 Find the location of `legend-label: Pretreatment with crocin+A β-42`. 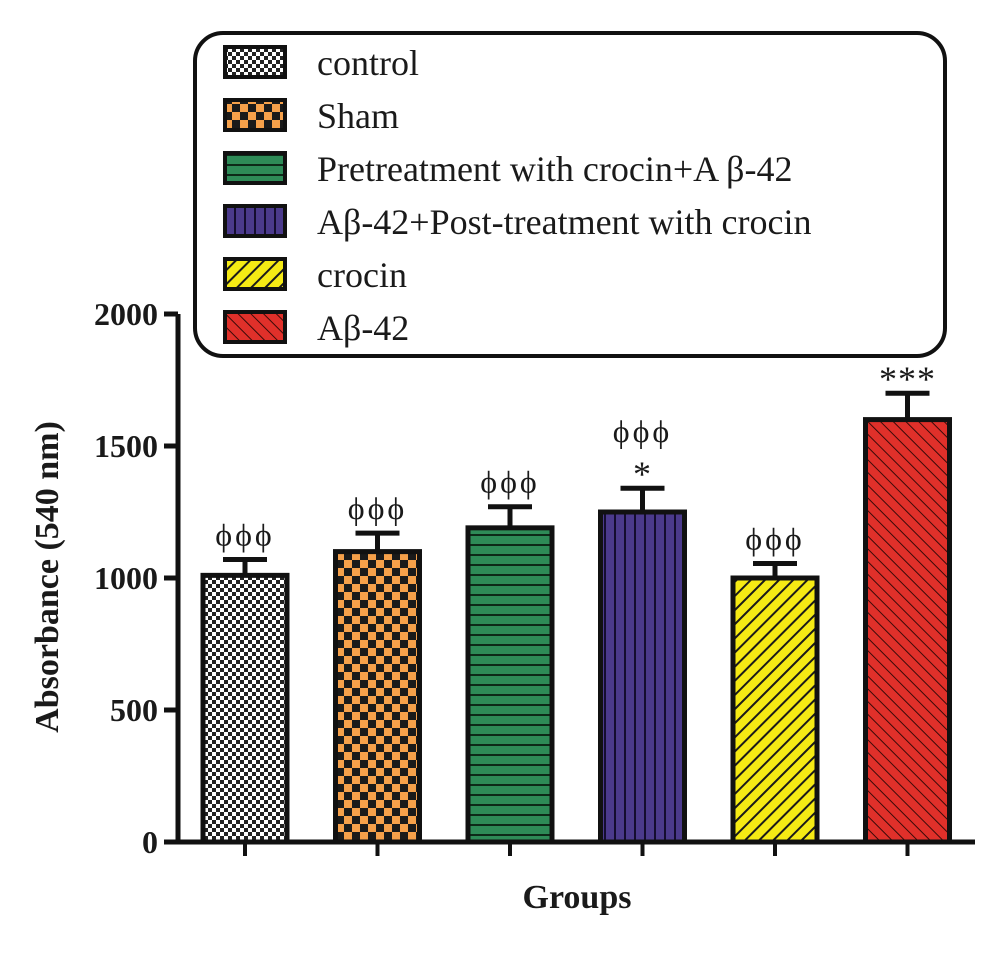

legend-label: Pretreatment with crocin+A β-42 is located at coordinates (555, 169).